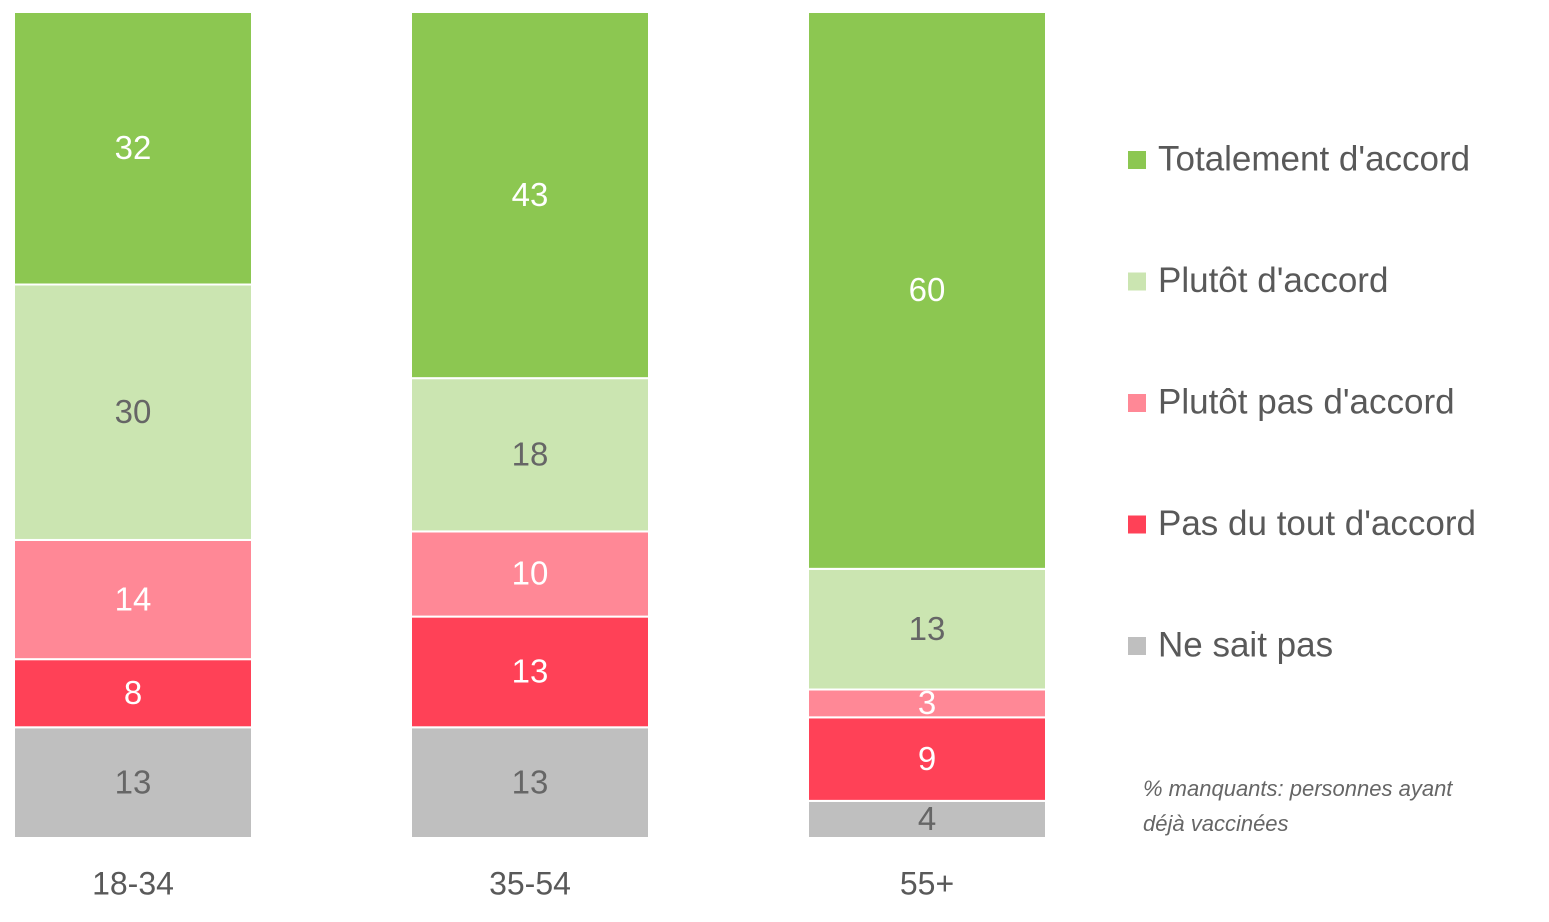 The image size is (1549, 922). I want to click on x-tick-label: 35-54, so click(530, 883).